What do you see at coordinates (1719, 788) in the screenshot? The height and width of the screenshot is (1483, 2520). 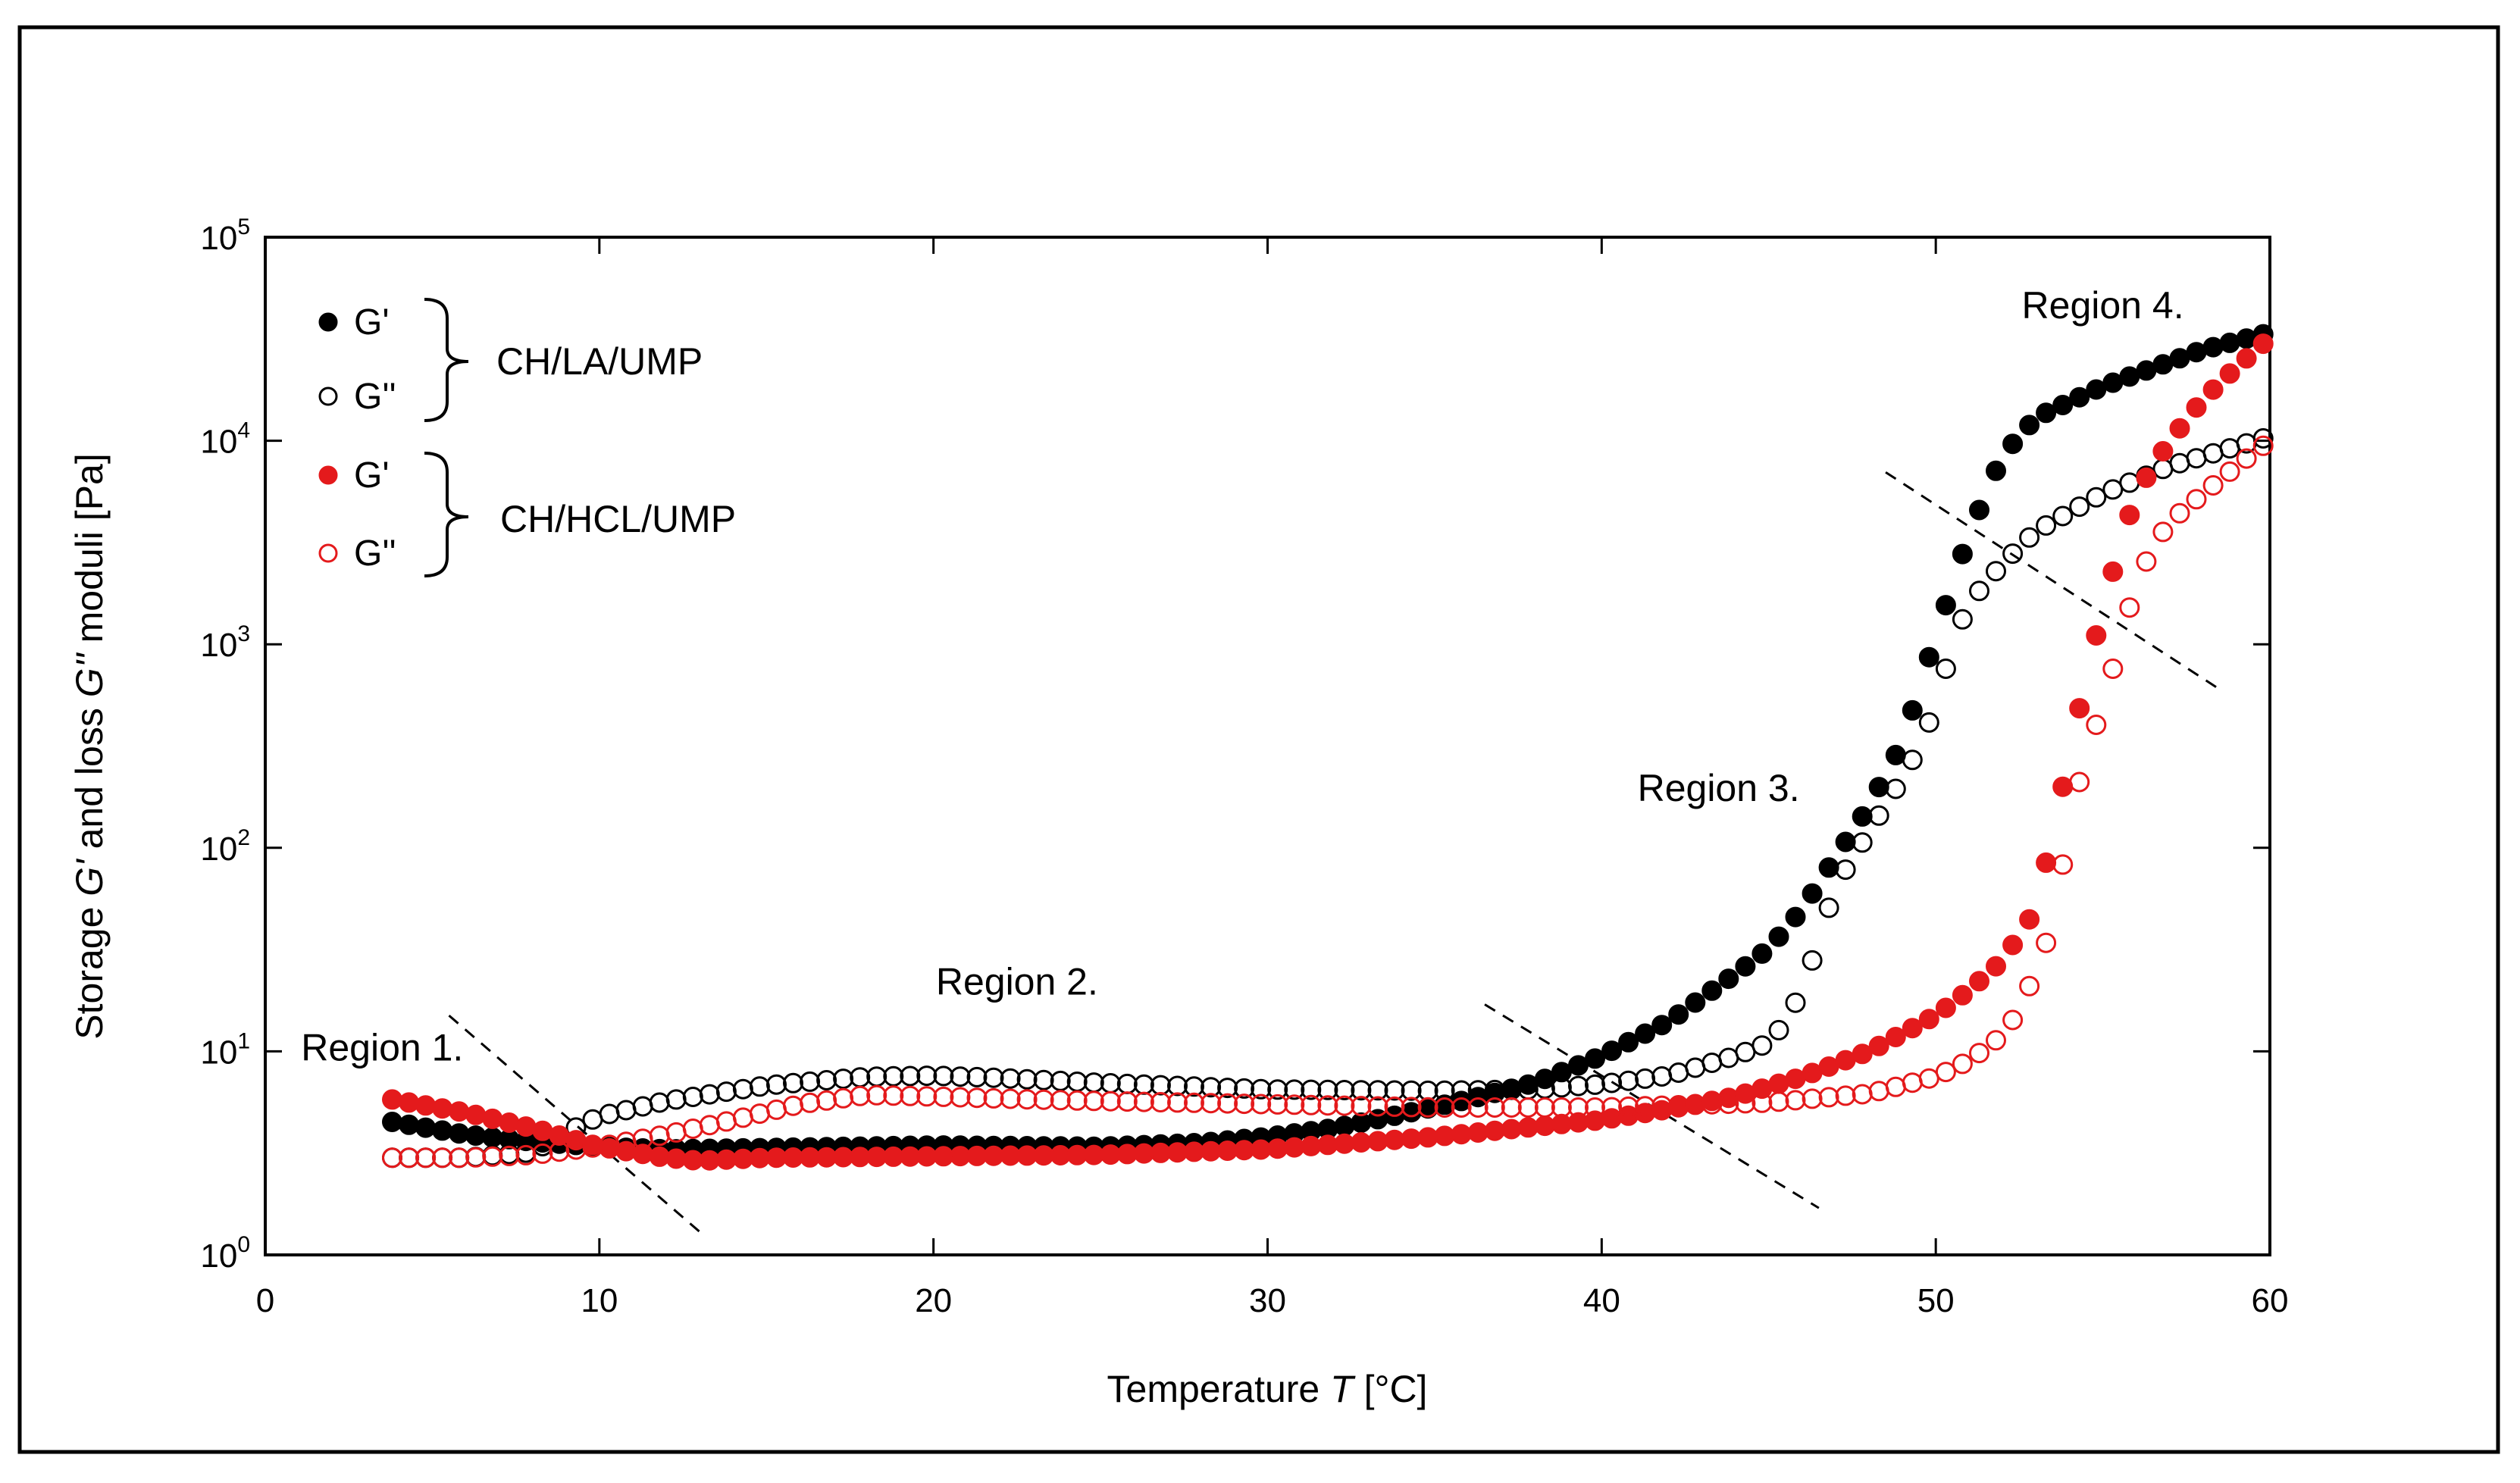 I see `region-label: Region 3.` at bounding box center [1719, 788].